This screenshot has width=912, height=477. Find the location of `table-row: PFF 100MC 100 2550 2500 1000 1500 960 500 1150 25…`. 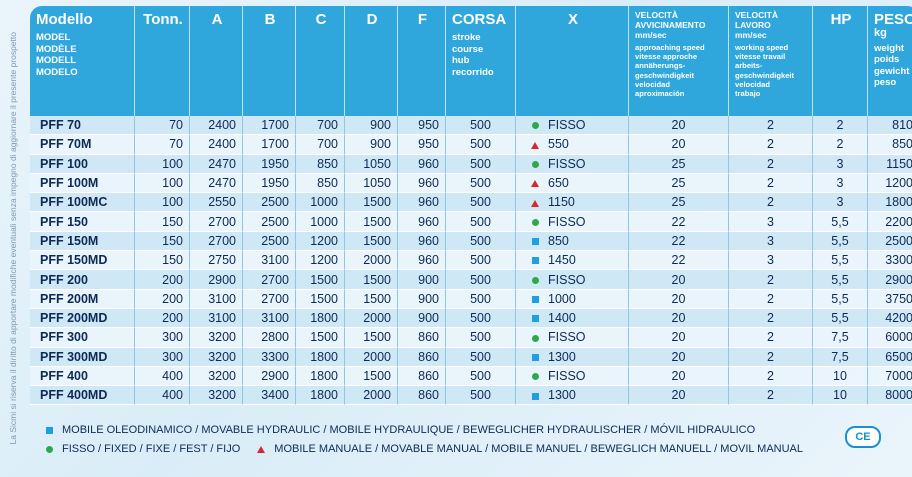

table-row: PFF 100MC 100 2550 2500 1000 1500 960 500 1150 25… is located at coordinates (471, 203).